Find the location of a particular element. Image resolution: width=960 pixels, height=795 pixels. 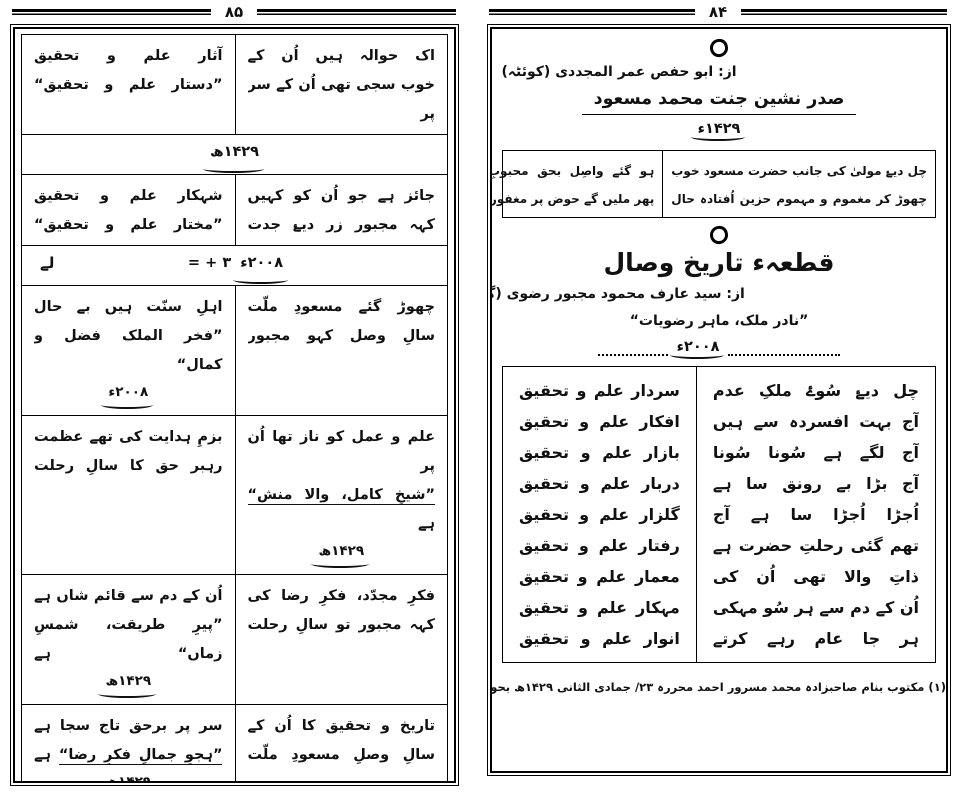

verse-line: اُجڑا اُجڑا سا ہے آج is located at coordinates (815, 514).